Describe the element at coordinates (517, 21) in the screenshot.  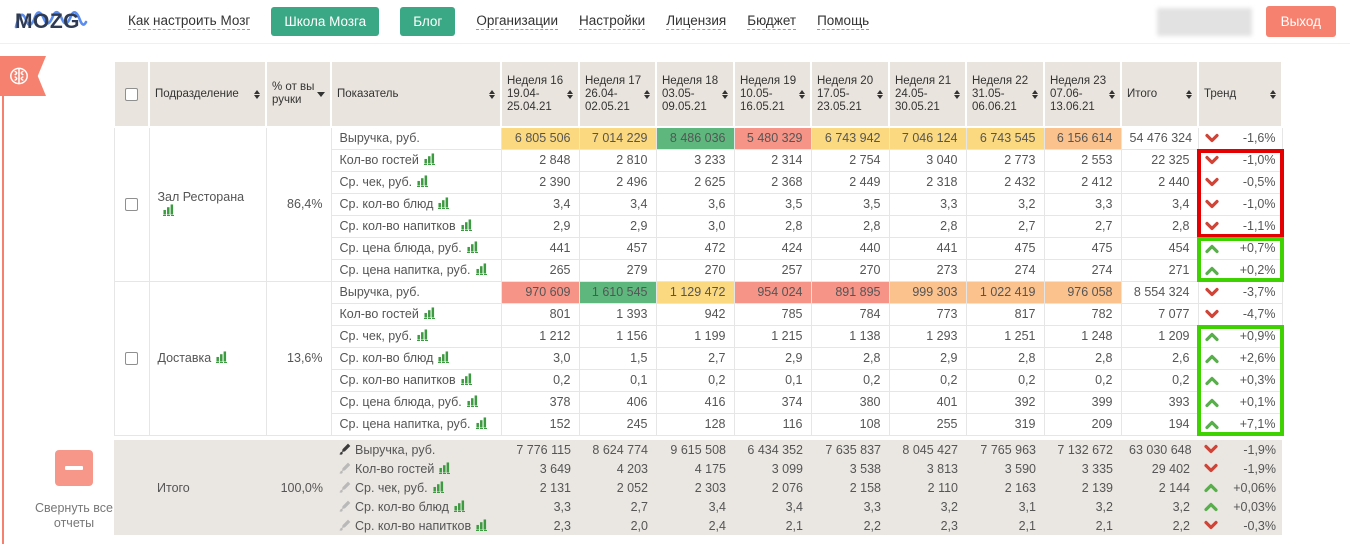
I see `nav-organizations: Организации` at that location.